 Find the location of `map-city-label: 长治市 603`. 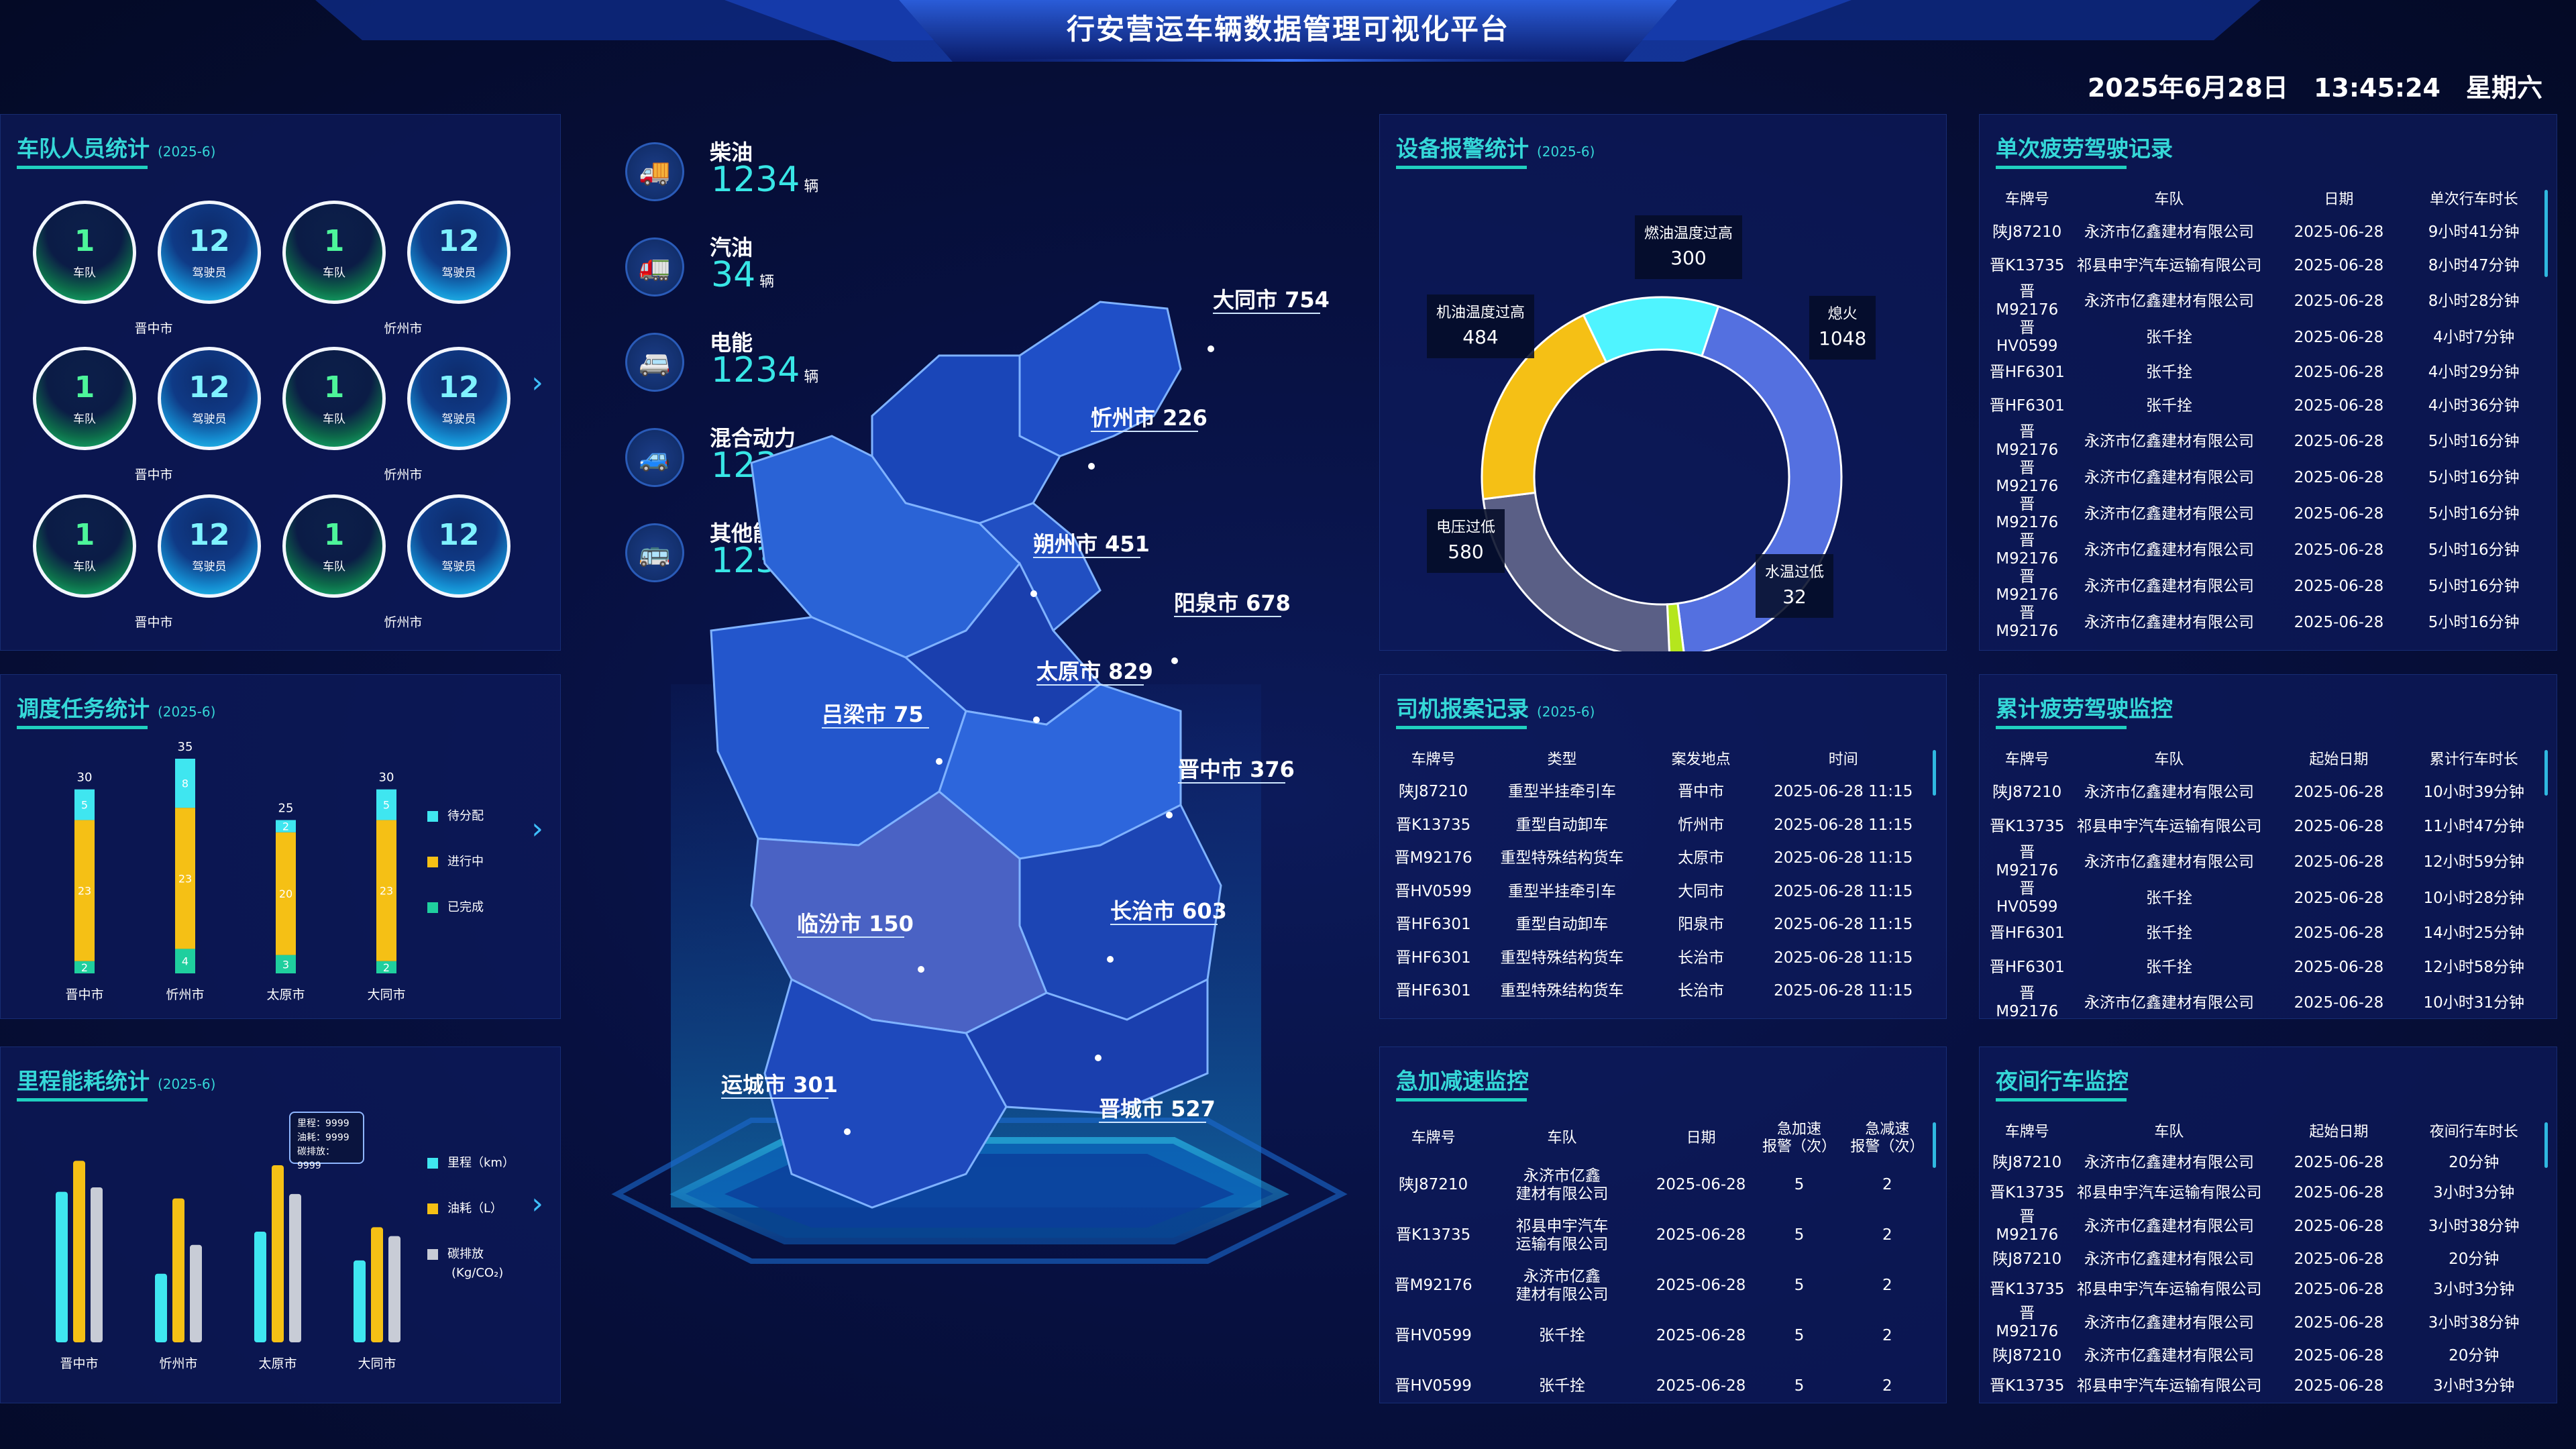

map-city-label: 长治市 603 is located at coordinates (1168, 911).